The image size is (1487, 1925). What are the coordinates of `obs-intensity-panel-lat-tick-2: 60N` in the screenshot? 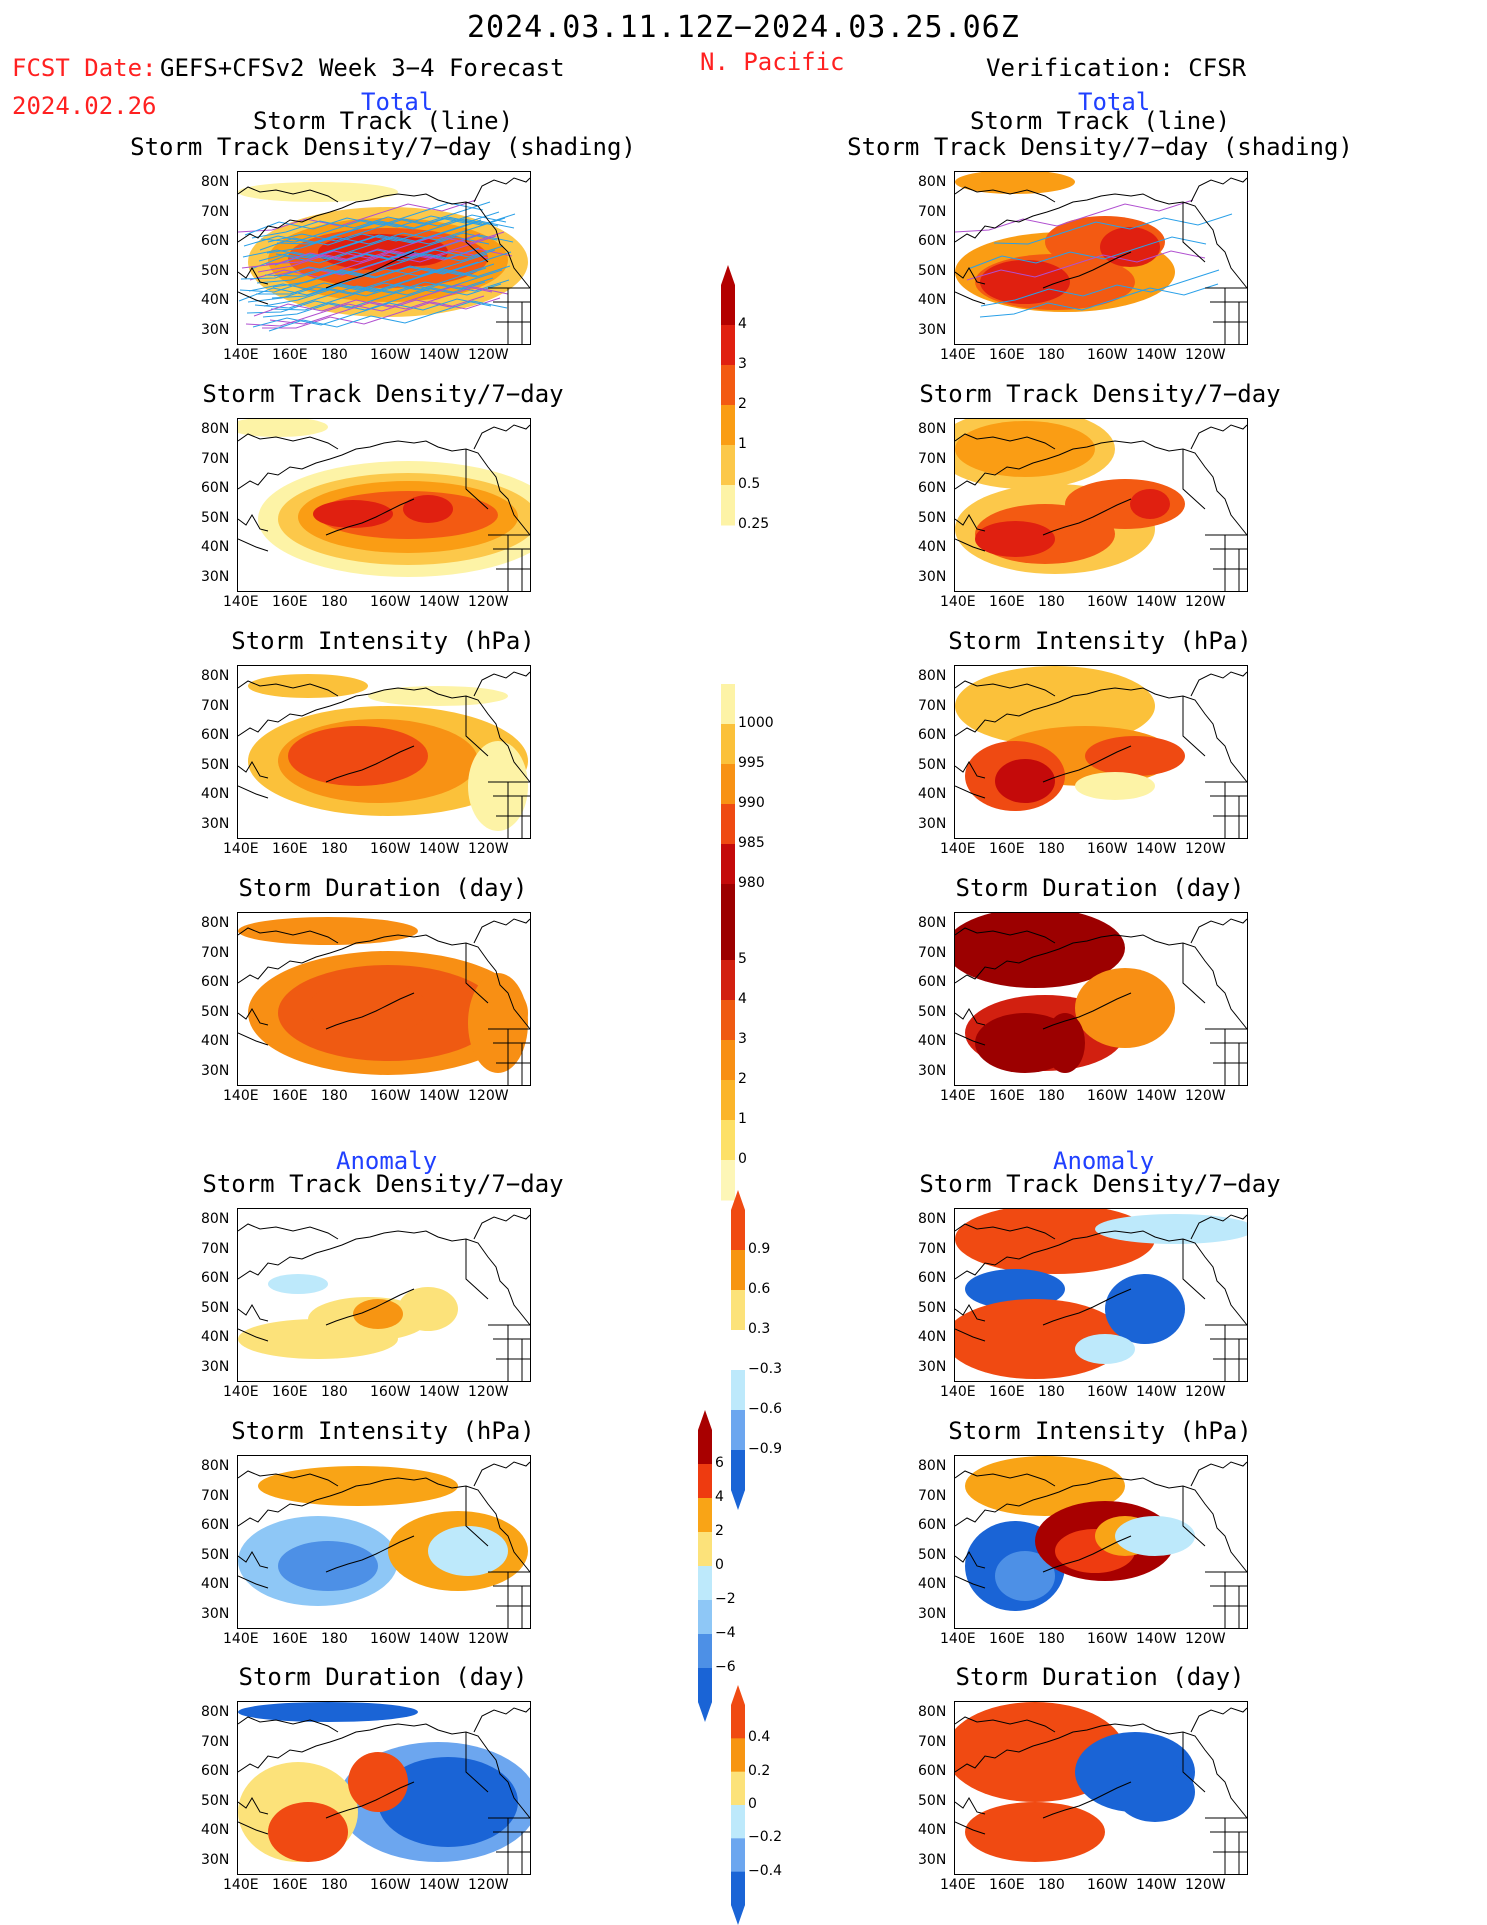 It's located at (932, 735).